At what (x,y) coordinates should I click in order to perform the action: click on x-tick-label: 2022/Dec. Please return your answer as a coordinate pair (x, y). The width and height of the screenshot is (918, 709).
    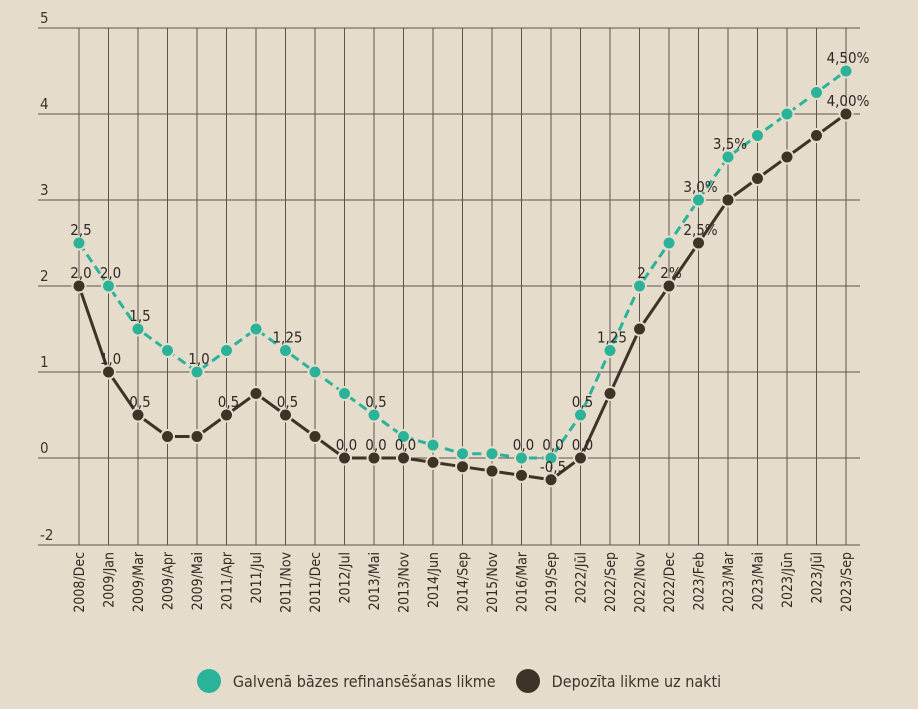
    Looking at the image, I should click on (670, 582).